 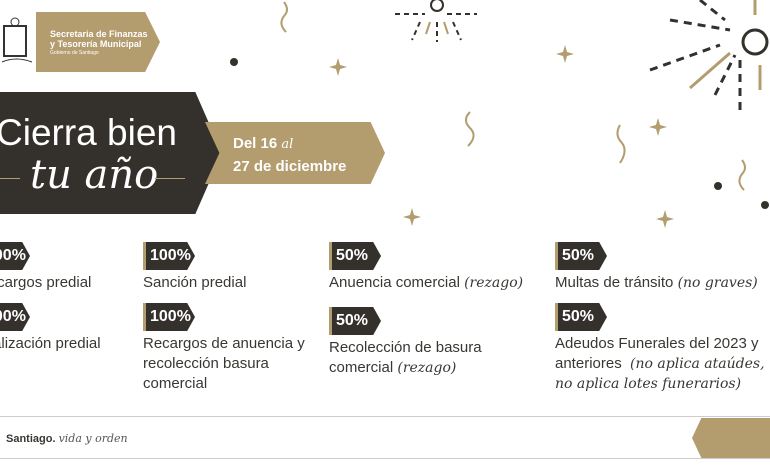 I want to click on date-range: Del 16 al 27 de diciembre, so click(x=289, y=155).